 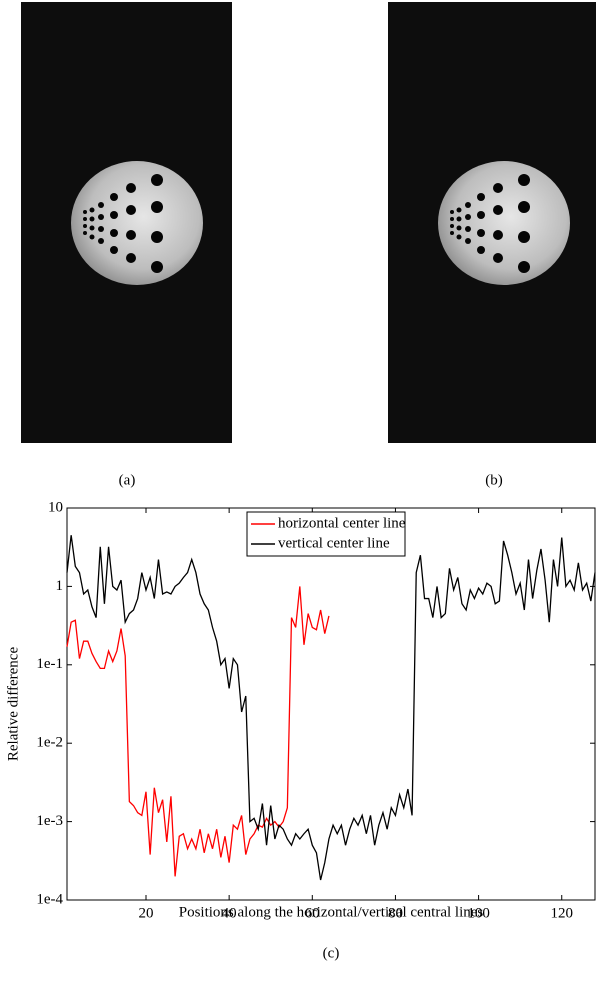 I want to click on y-tick-label: 1e-1, so click(x=49, y=664).